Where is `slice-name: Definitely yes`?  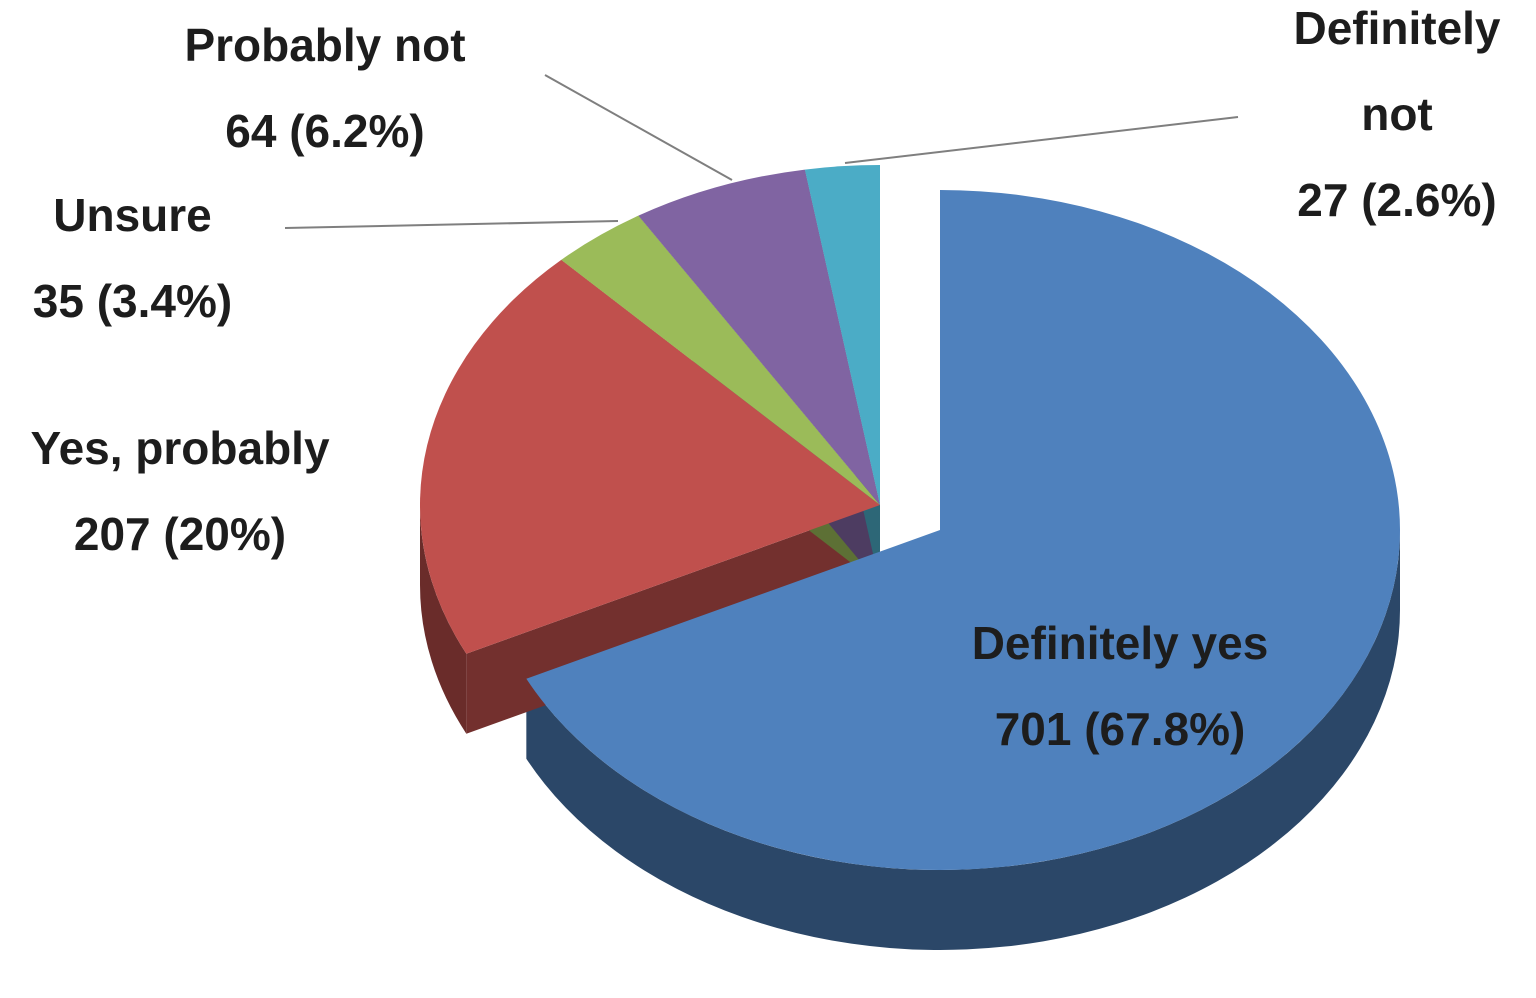 slice-name: Definitely yes is located at coordinates (1120, 643).